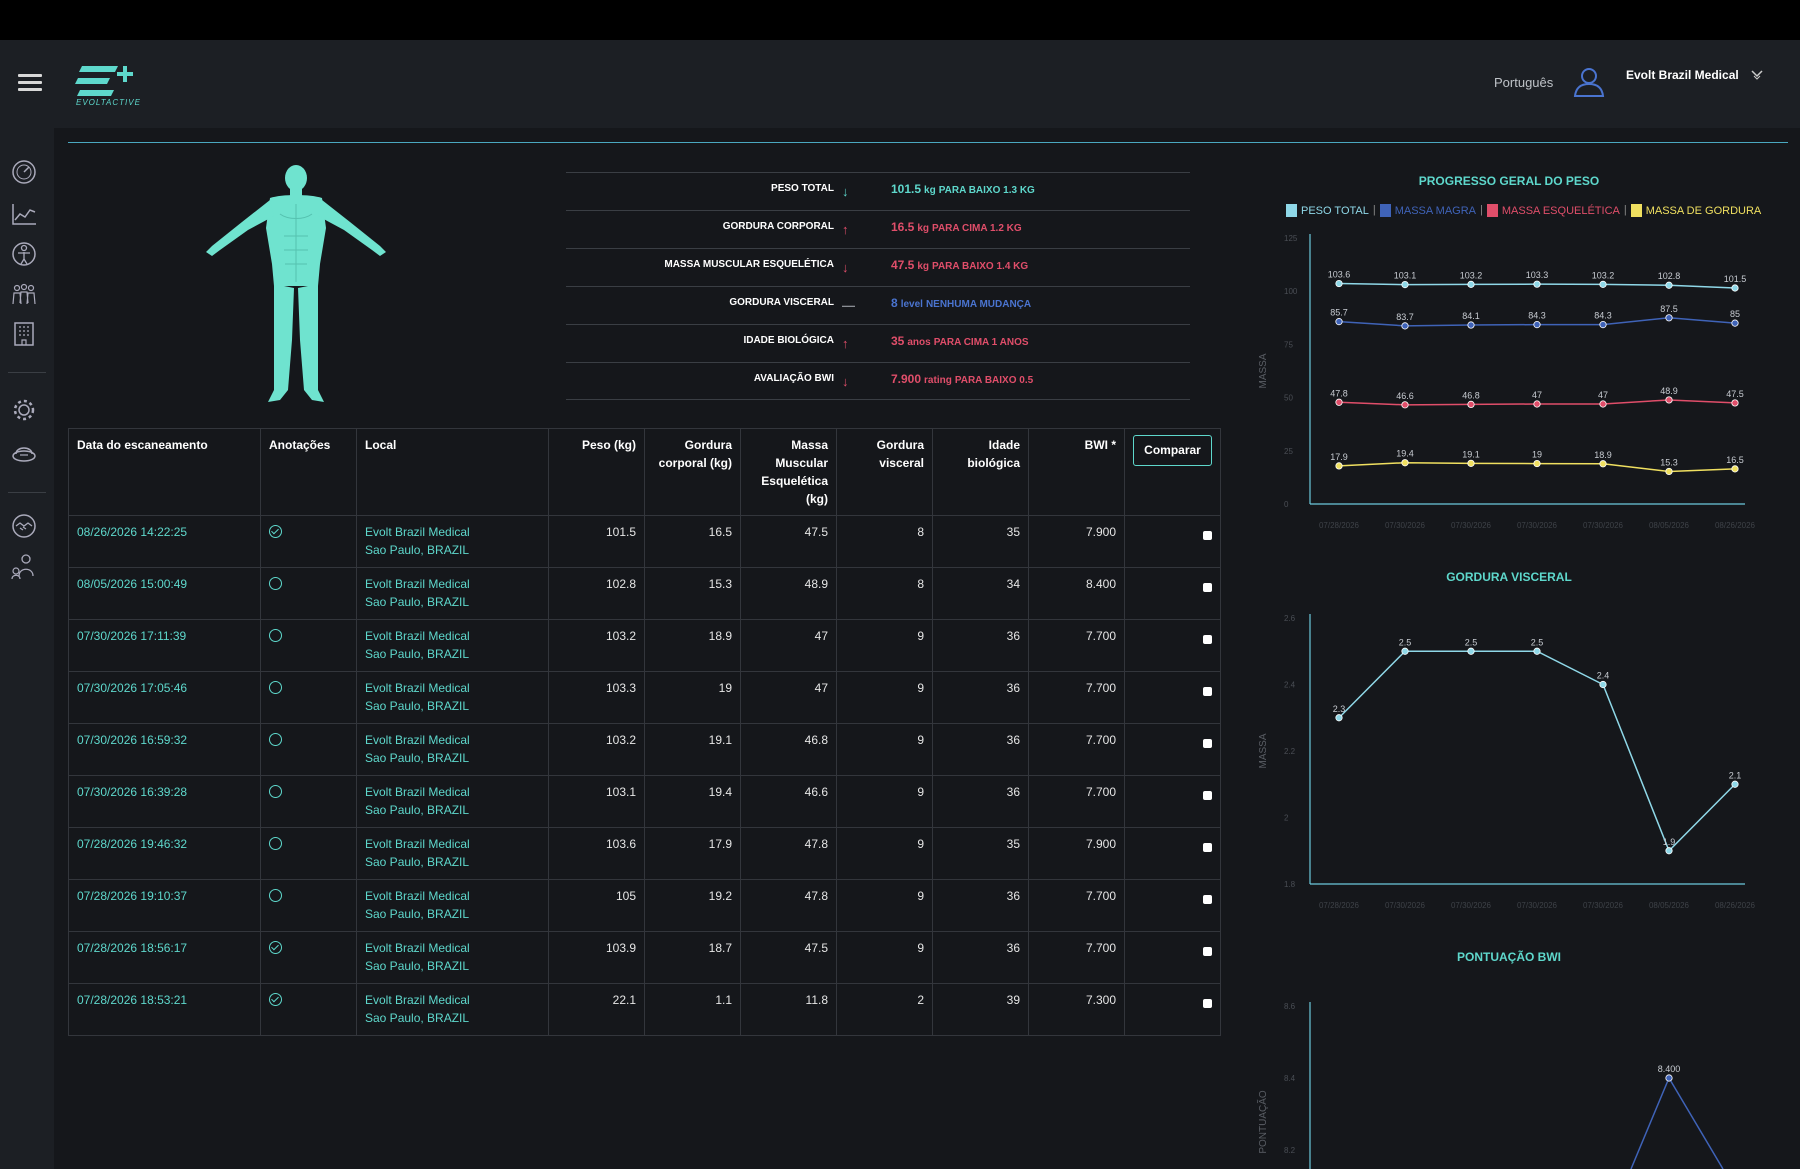 The image size is (1800, 1169). I want to click on user-avatar-icon, so click(1589, 82).